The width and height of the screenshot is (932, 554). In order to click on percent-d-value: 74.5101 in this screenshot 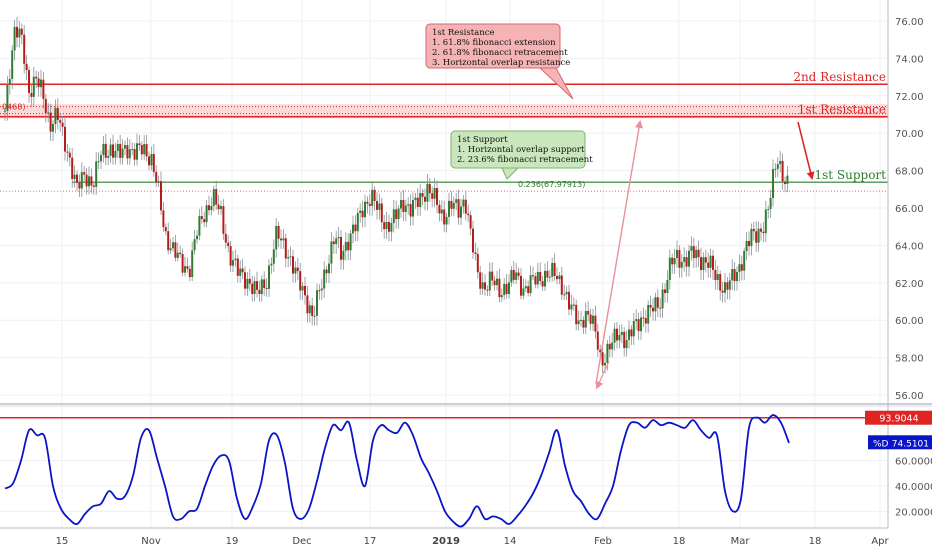, I will do `click(910, 444)`.